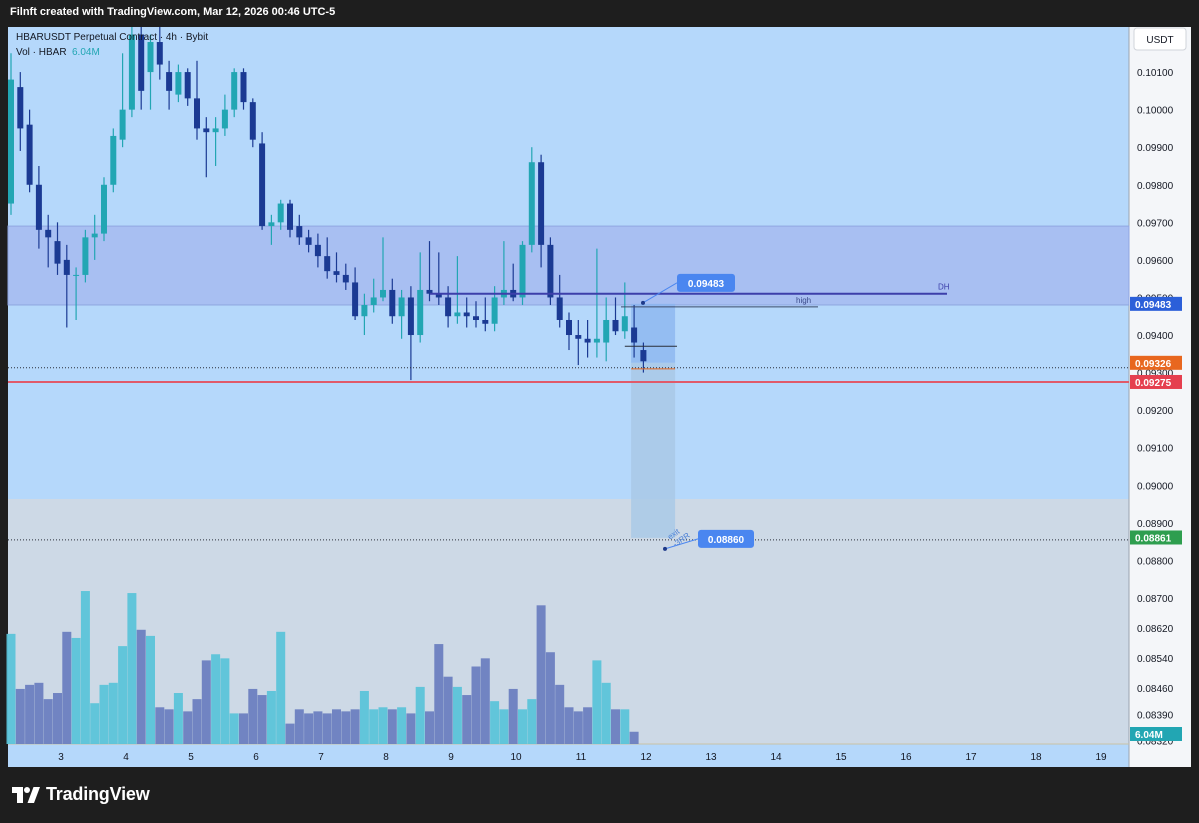 The height and width of the screenshot is (823, 1199). What do you see at coordinates (599, 796) in the screenshot?
I see `footer: TradingView` at bounding box center [599, 796].